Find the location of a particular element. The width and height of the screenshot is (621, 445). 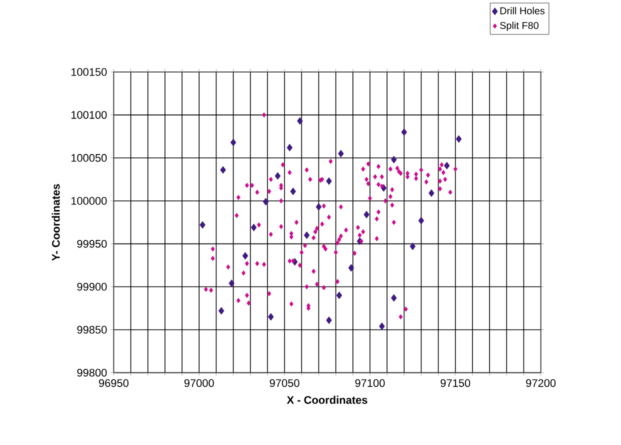

y-tick-label: 99950 is located at coordinates (92, 244).